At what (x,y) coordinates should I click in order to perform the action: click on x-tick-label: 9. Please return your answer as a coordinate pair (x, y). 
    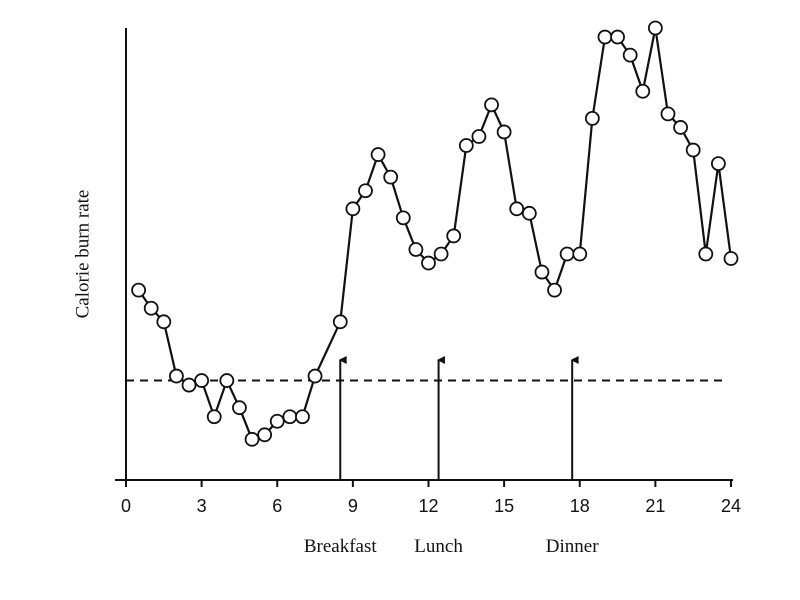
    Looking at the image, I should click on (353, 506).